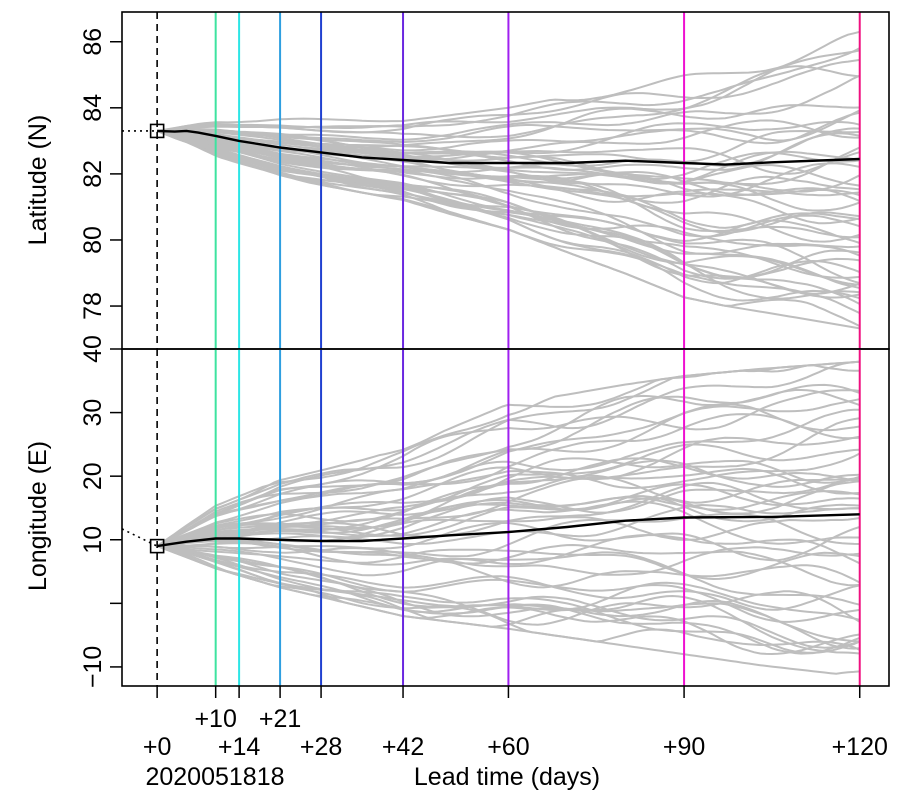  Describe the element at coordinates (93, 108) in the screenshot. I see `latitude-y-tick-label: 84` at that location.